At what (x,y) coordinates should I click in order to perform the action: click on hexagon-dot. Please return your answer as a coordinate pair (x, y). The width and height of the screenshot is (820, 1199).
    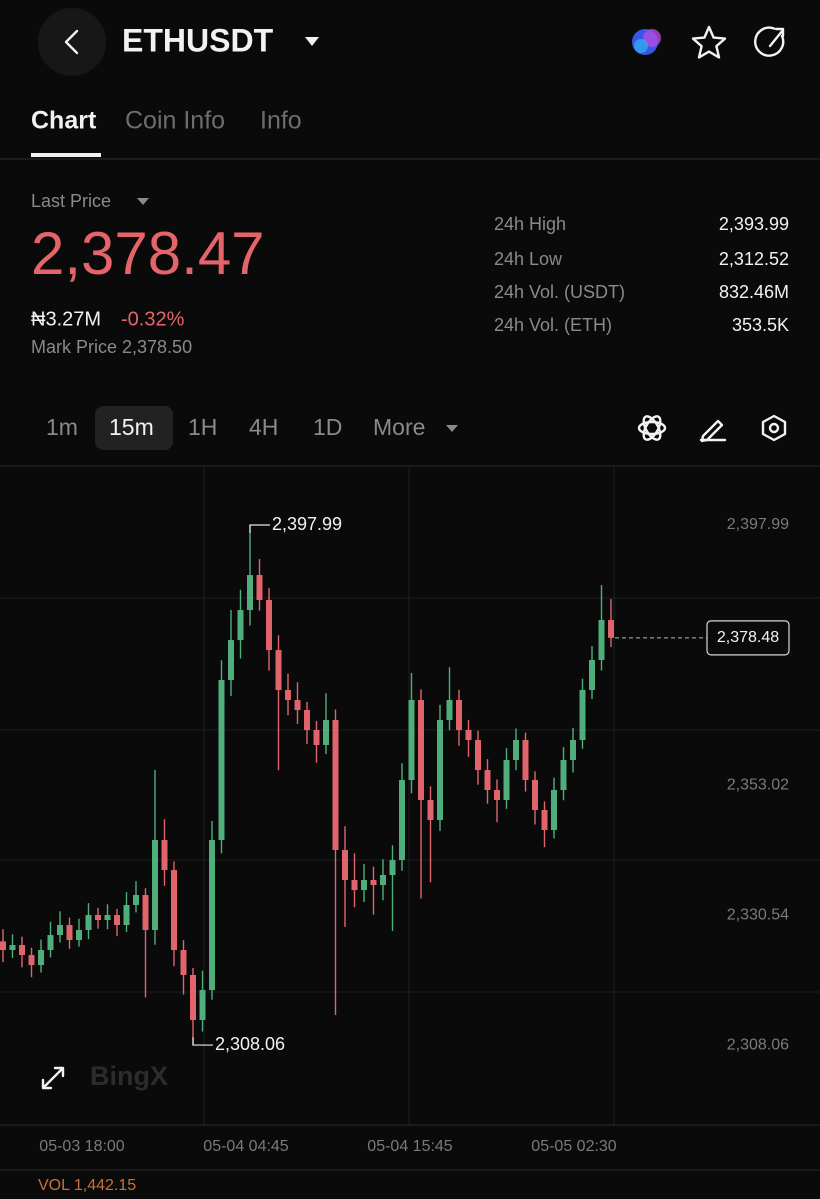
    Looking at the image, I should click on (774, 428).